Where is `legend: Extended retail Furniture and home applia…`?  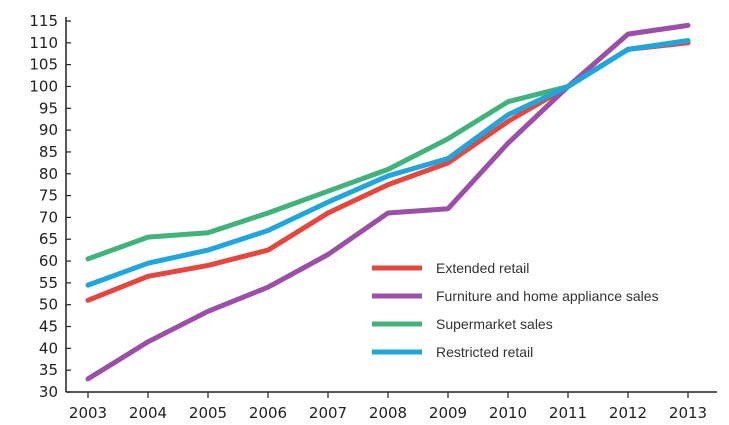
legend: Extended retail Furniture and home applia… is located at coordinates (515, 310).